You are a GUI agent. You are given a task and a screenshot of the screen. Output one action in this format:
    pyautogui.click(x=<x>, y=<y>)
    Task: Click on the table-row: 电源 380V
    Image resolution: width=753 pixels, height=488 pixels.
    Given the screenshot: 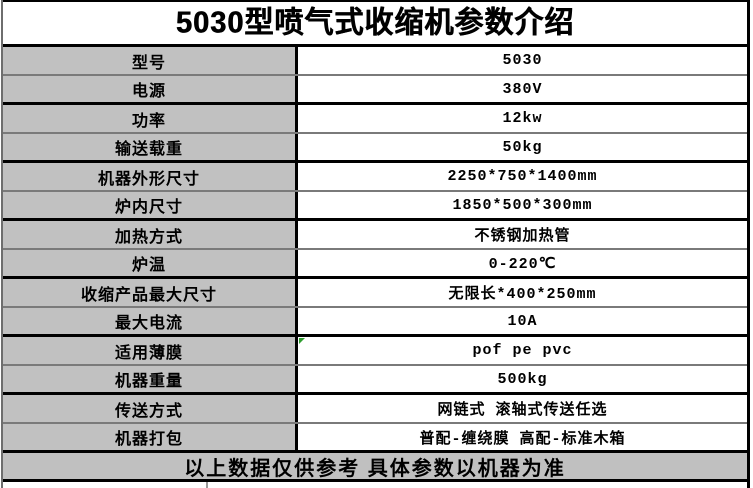 What is the action you would take?
    pyautogui.click(x=375, y=90)
    